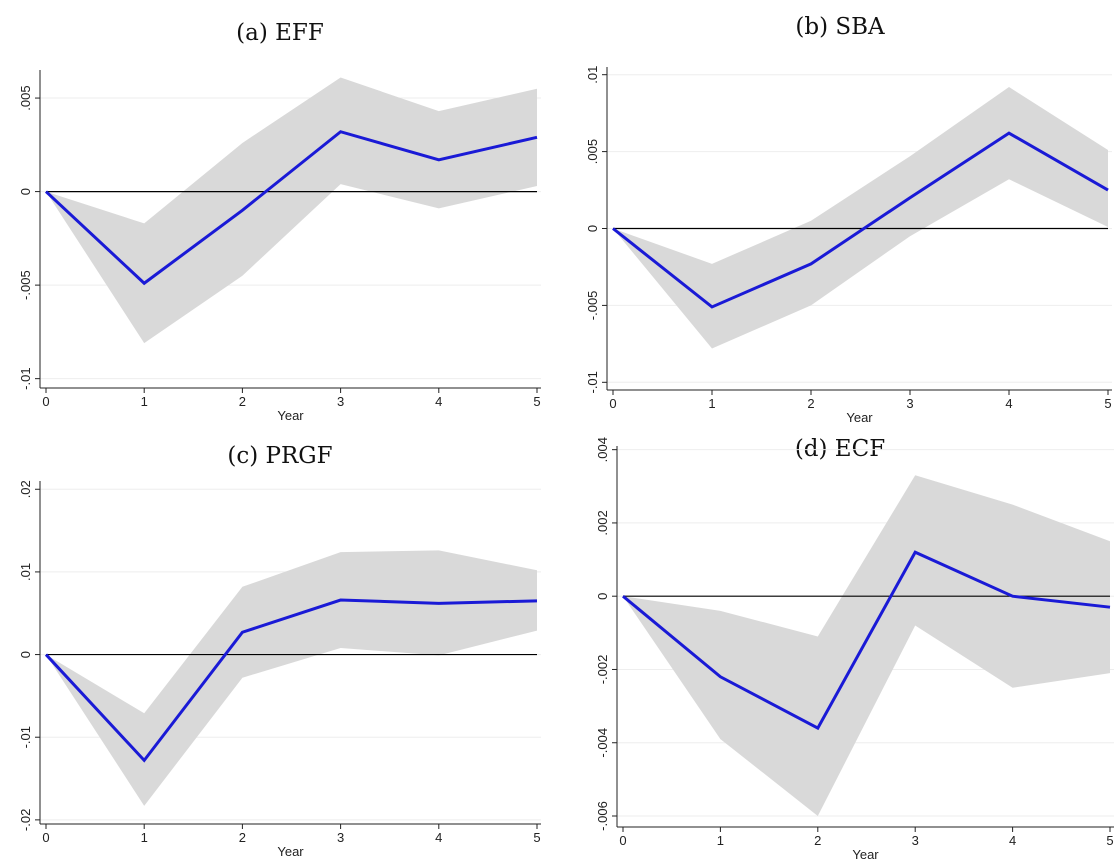 This screenshot has height=862, width=1120. I want to click on y-tick-label: .004, so click(602, 449).